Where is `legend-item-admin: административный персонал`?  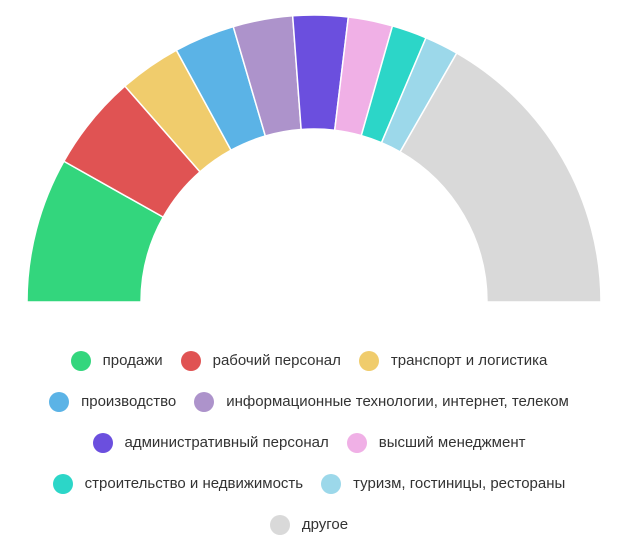 legend-item-admin: административный персонал is located at coordinates (210, 442).